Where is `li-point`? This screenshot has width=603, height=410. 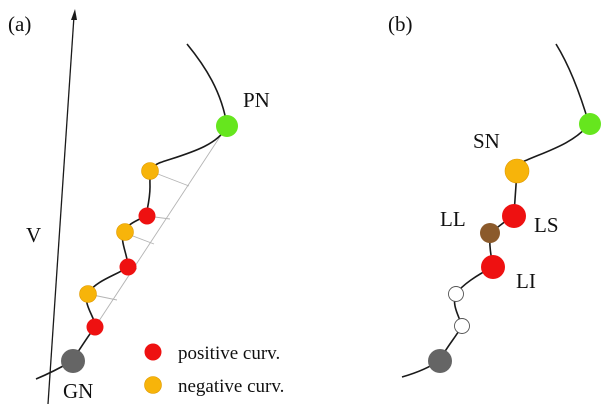
li-point is located at coordinates (493, 267).